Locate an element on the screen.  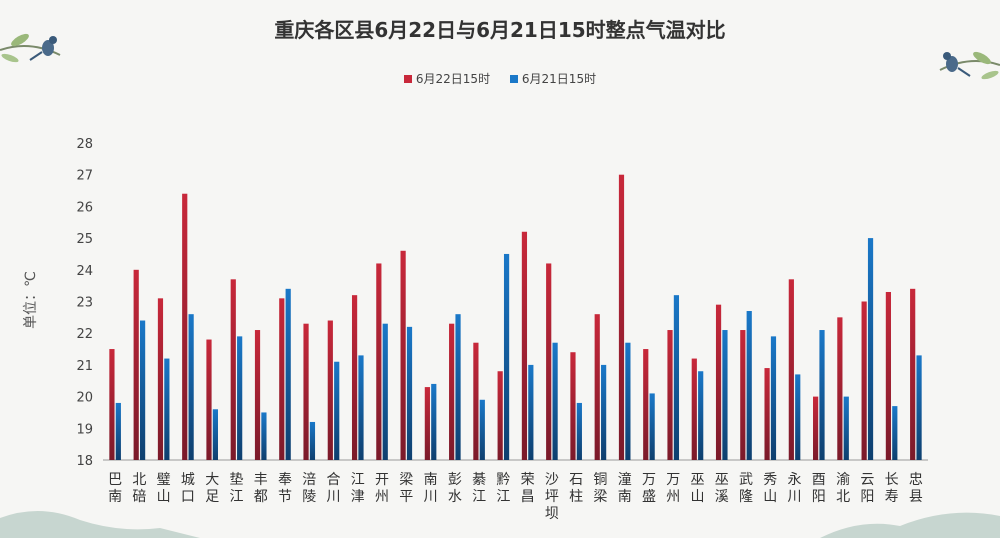
x-tick-label-char: 溪 is located at coordinates (722, 497).